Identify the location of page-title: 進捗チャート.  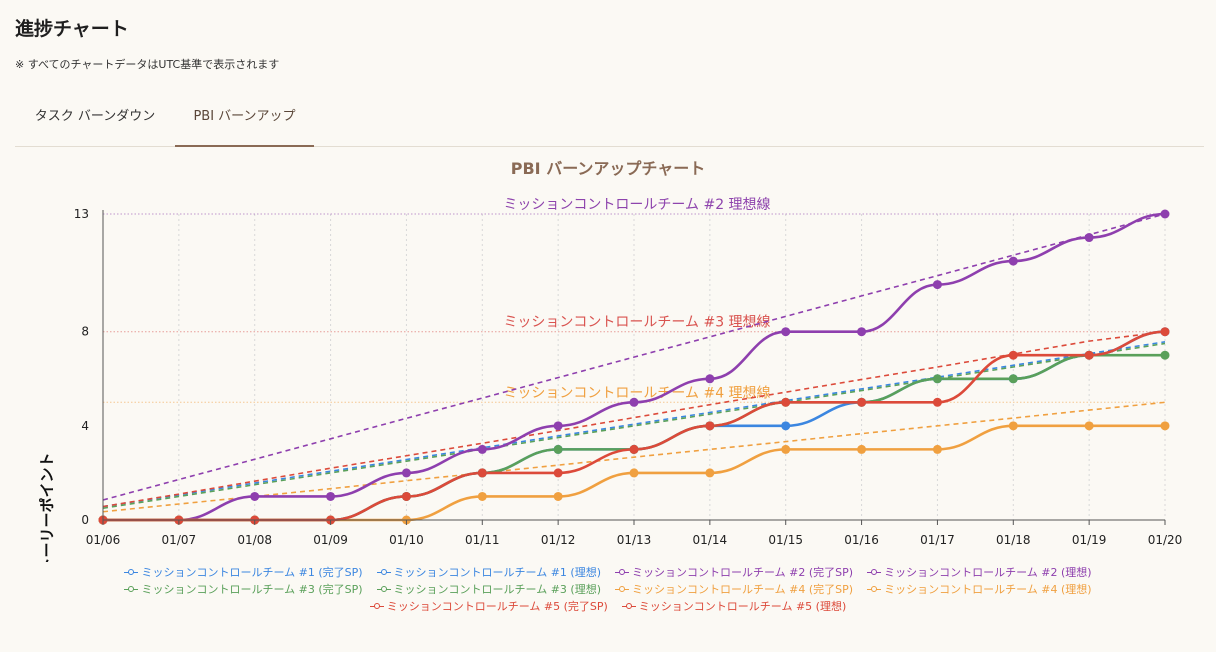
(72, 29).